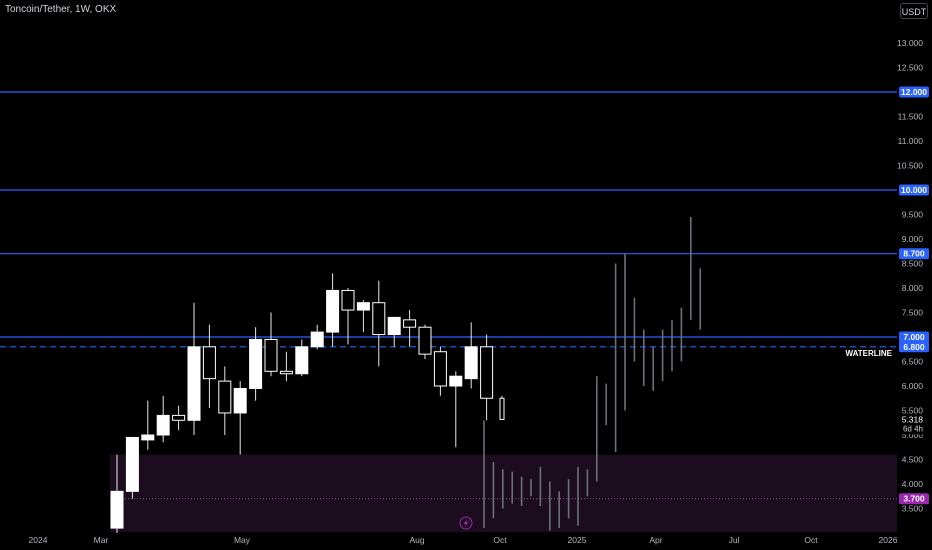 This screenshot has height=550, width=932. What do you see at coordinates (913, 509) in the screenshot?
I see `y-tick-label: 3.500` at bounding box center [913, 509].